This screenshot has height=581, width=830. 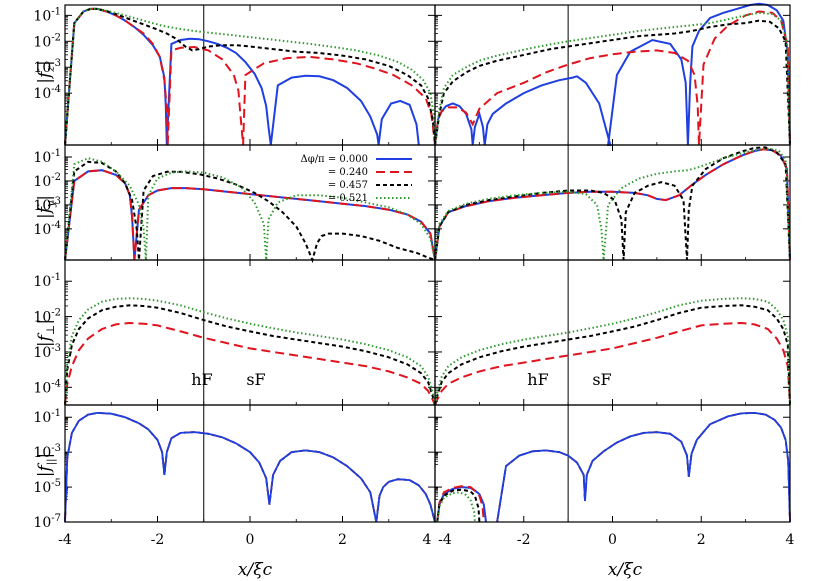 I want to click on region-label-hf-right: hF, so click(x=537, y=379).